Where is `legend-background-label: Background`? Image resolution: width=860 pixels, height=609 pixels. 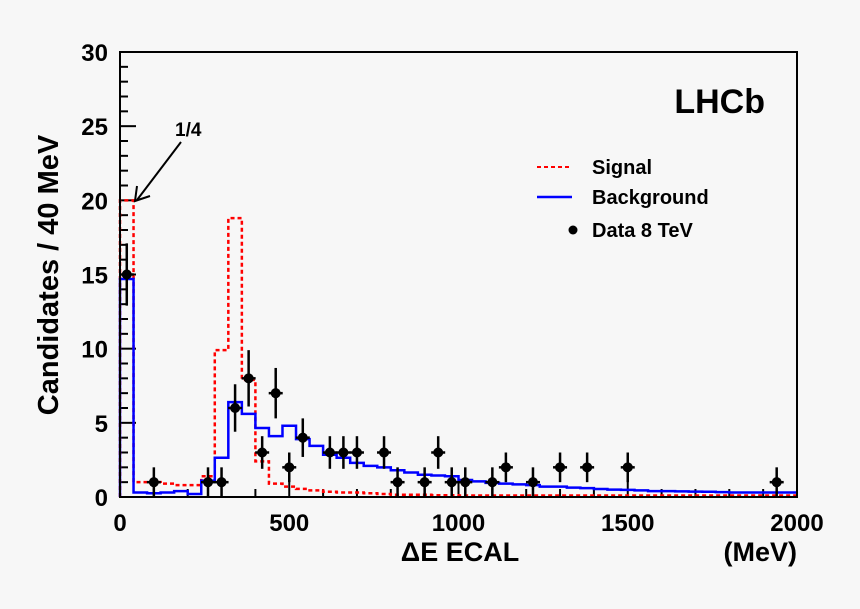 legend-background-label: Background is located at coordinates (650, 198).